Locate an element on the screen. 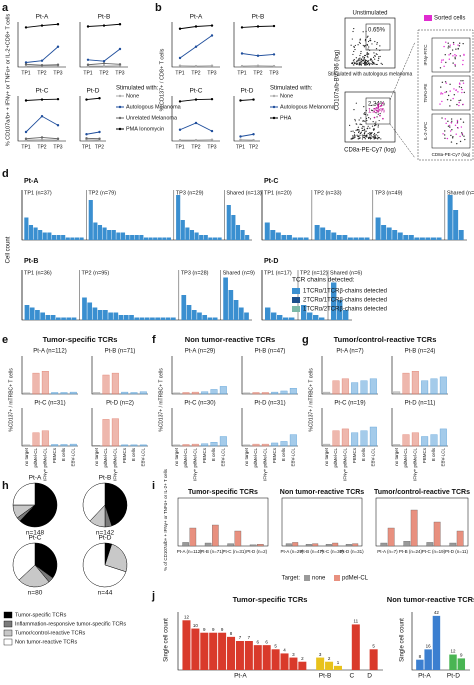 This screenshot has height=685, width=474. value-label: 12 is located at coordinates (454, 651).